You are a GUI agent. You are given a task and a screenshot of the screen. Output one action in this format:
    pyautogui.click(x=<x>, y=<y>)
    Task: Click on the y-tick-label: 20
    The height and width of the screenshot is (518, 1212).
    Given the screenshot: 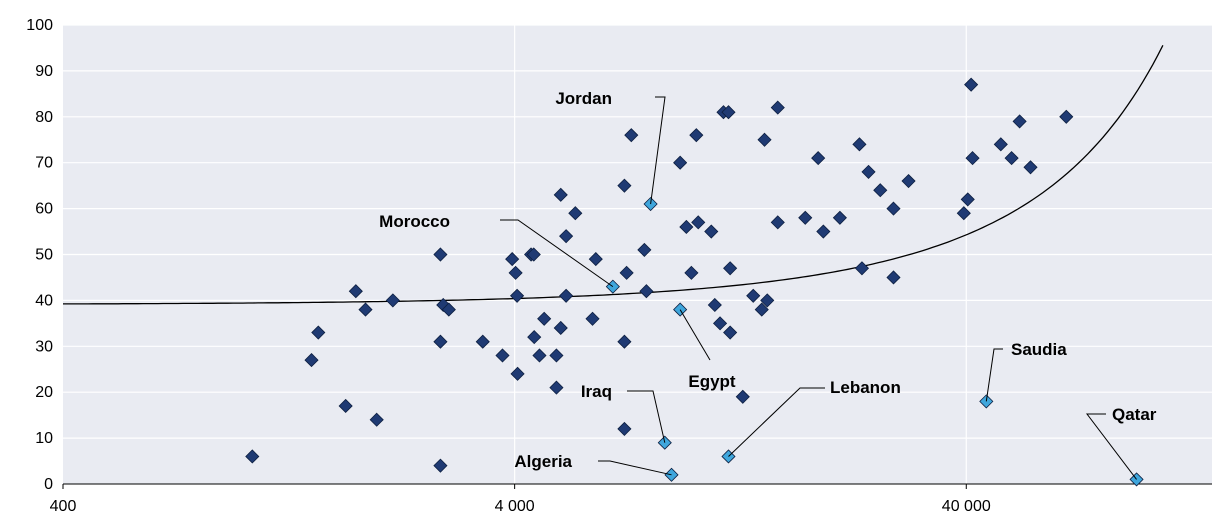 What is the action you would take?
    pyautogui.click(x=44, y=392)
    